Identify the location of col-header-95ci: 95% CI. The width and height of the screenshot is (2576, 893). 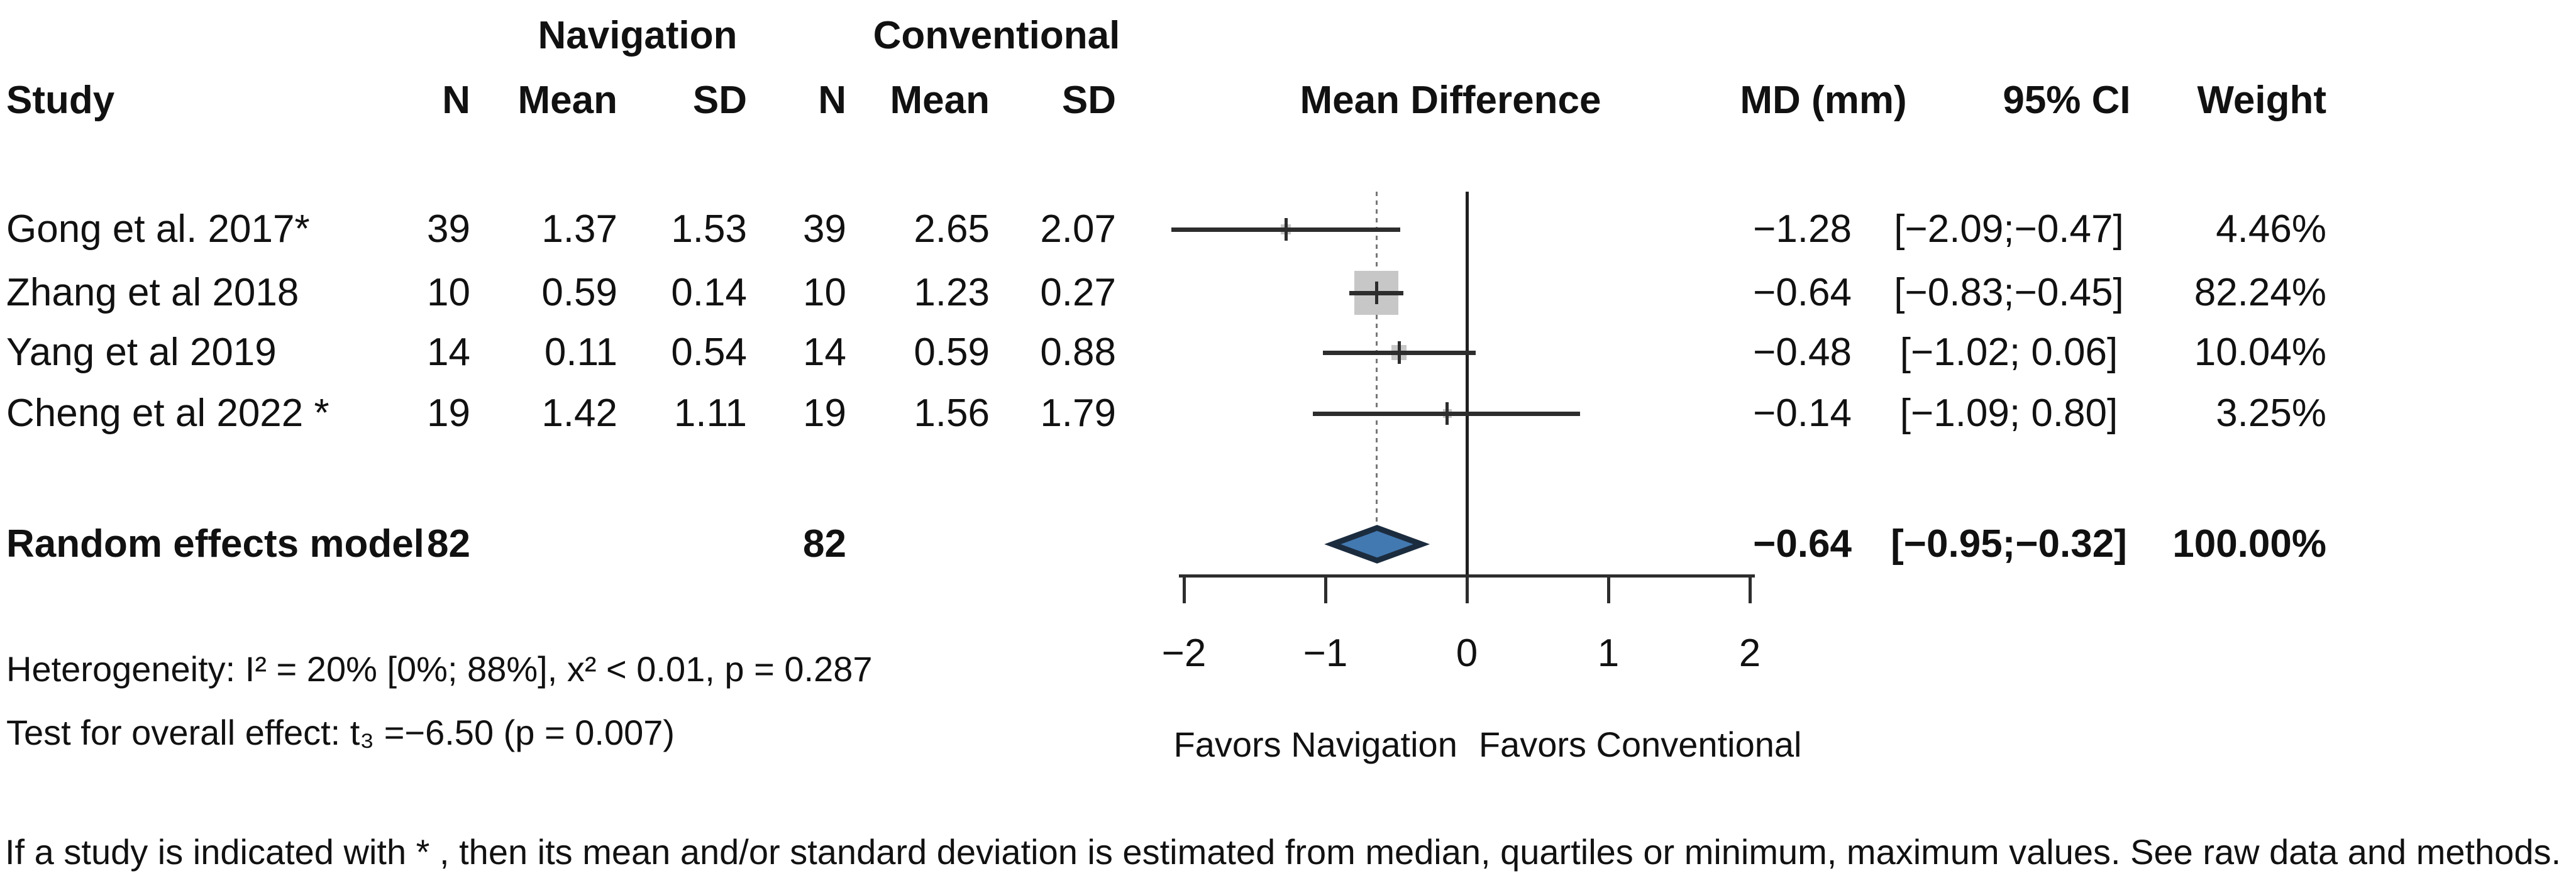
(2067, 100).